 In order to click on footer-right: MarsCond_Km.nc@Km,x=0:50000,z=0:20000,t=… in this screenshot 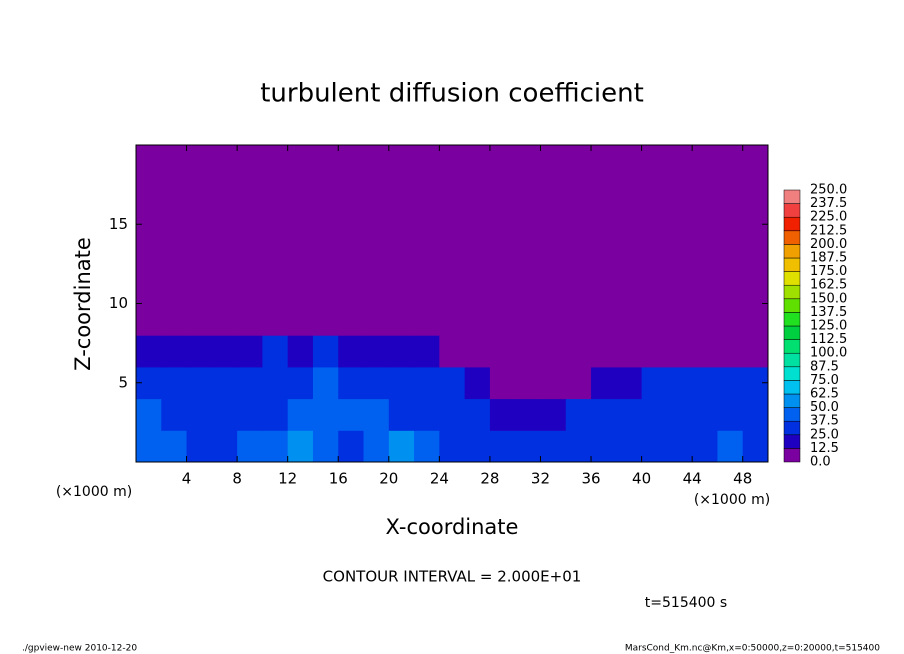, I will do `click(752, 649)`.